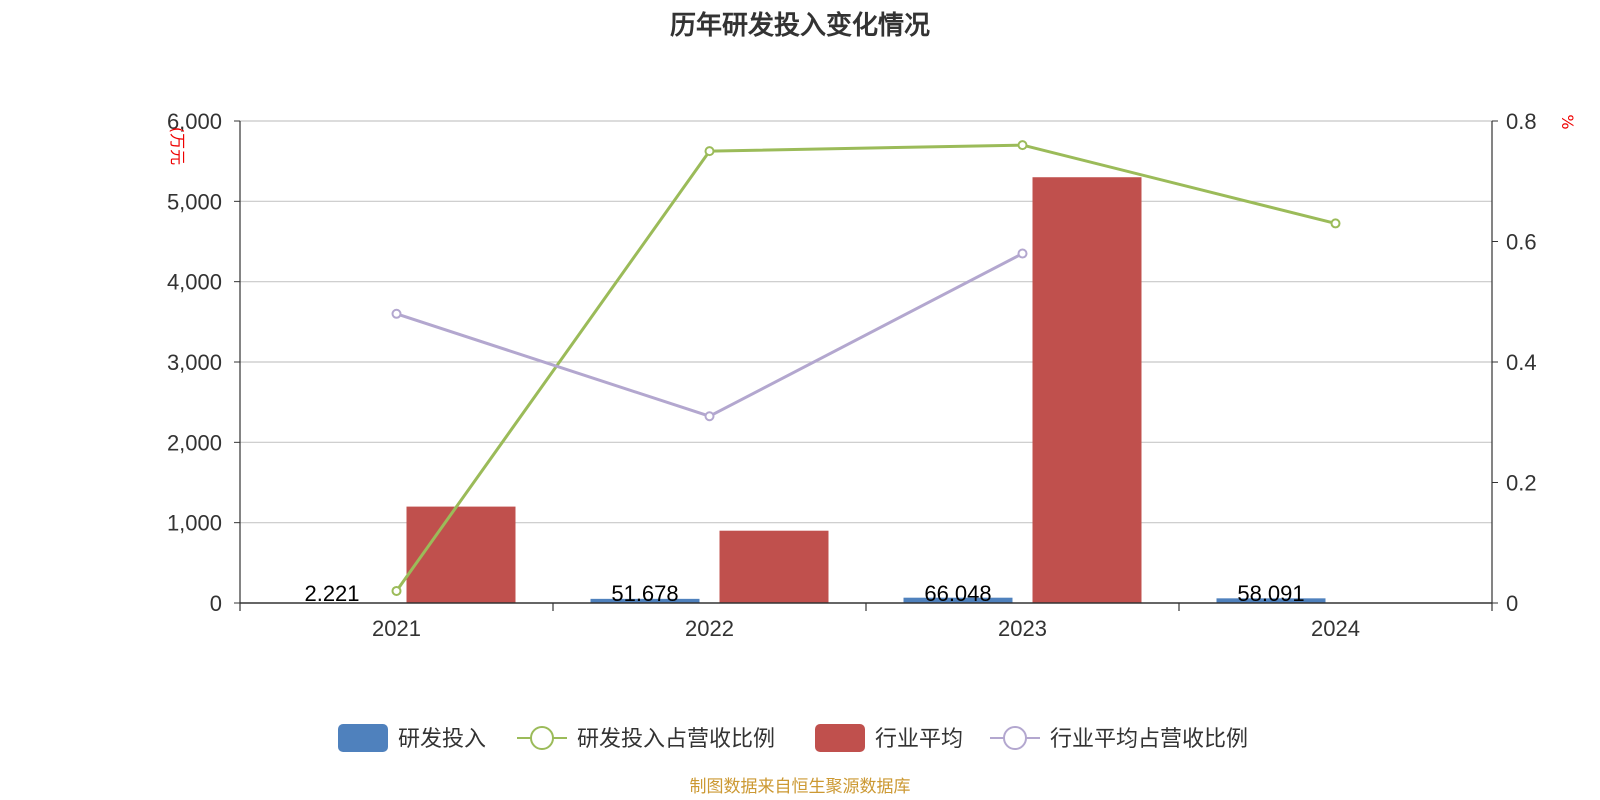  I want to click on right-axis-tick-label: 0.2, so click(1521, 483).